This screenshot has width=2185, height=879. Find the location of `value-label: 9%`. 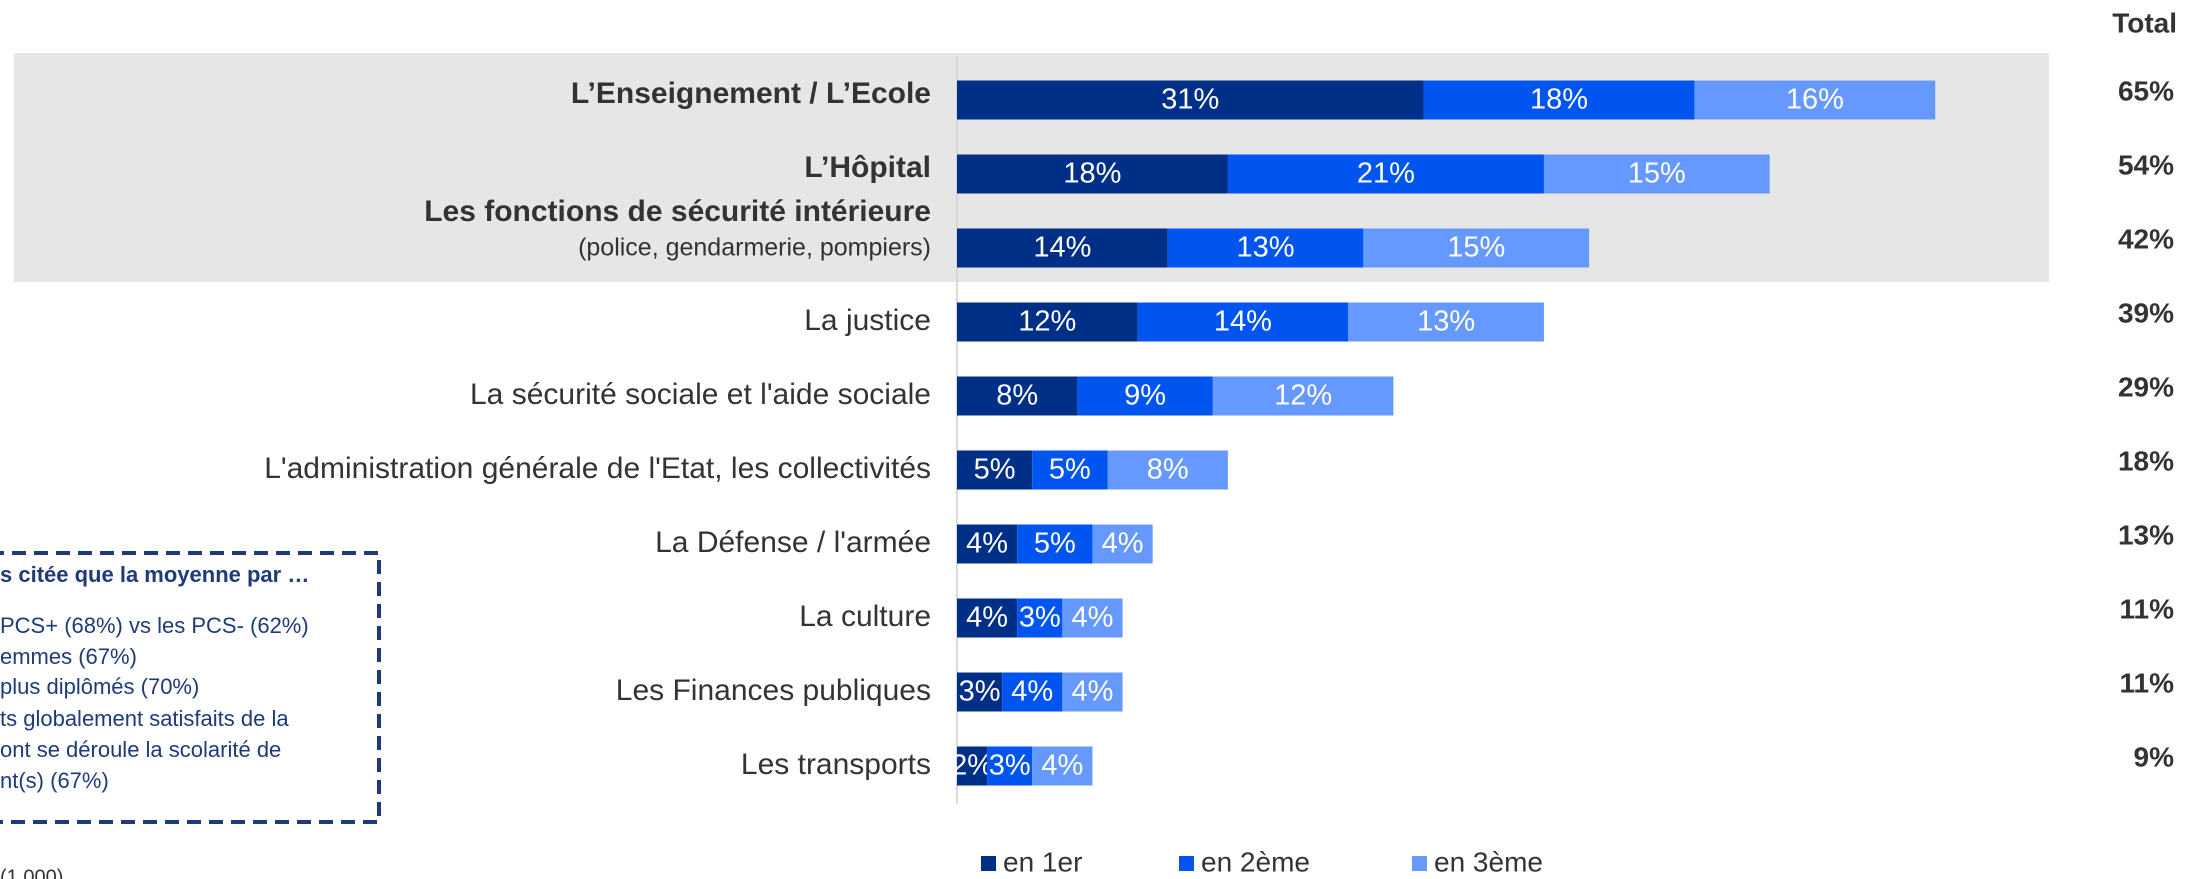

value-label: 9% is located at coordinates (1145, 396).